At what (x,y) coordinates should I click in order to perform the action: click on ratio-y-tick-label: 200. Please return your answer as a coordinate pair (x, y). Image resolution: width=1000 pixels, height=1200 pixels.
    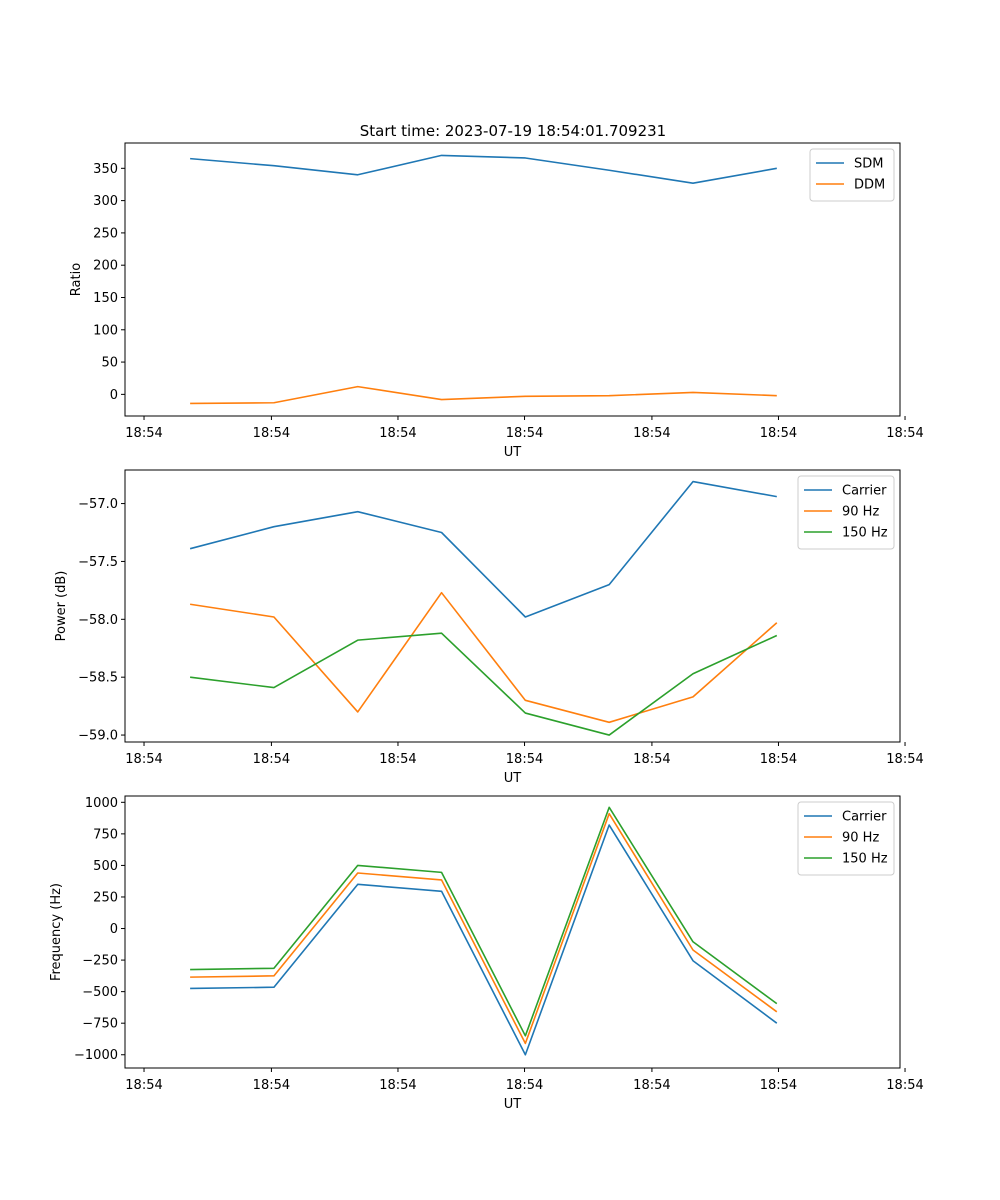
    Looking at the image, I should click on (105, 266).